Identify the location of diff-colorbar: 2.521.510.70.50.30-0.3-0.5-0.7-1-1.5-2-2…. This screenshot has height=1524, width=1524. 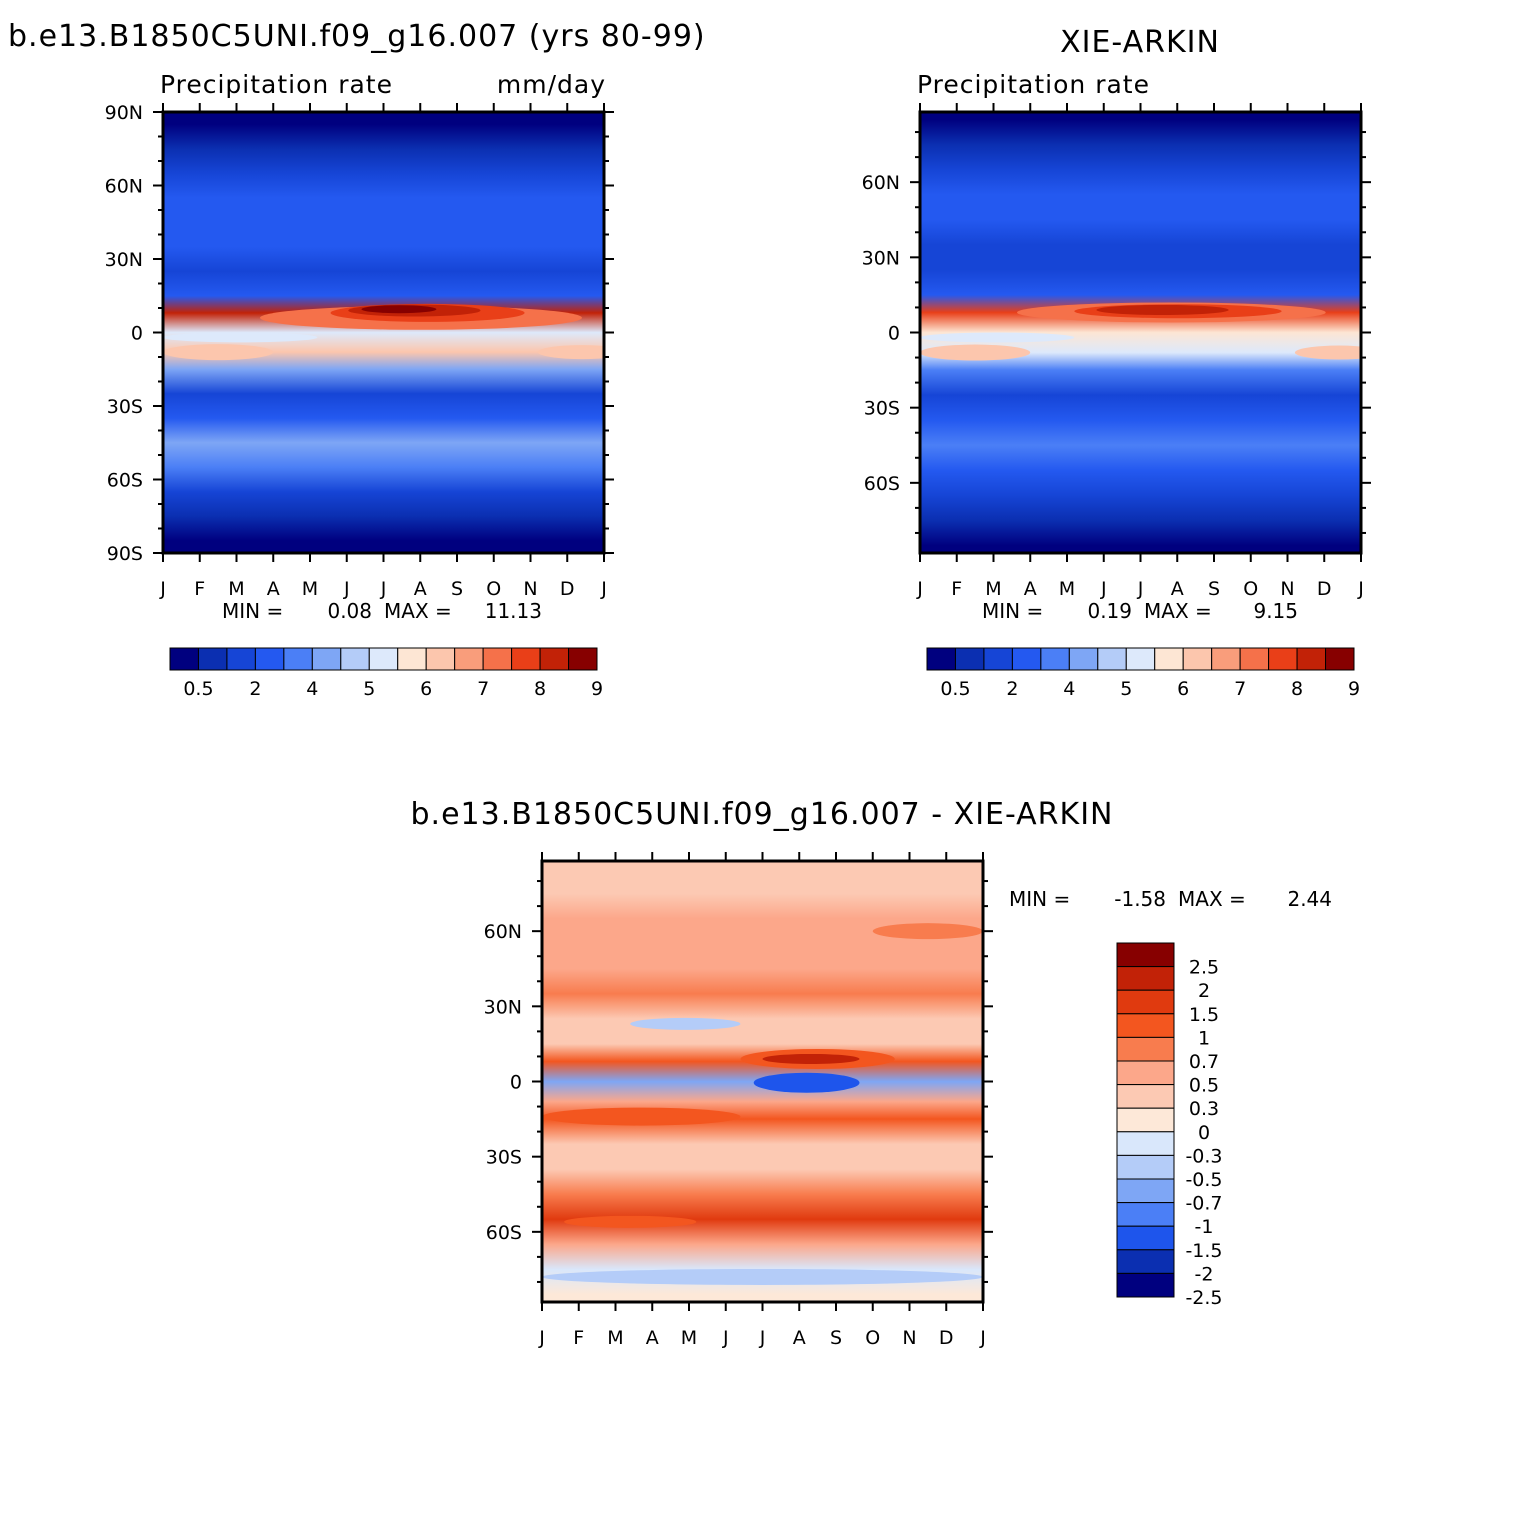
(1169, 1125).